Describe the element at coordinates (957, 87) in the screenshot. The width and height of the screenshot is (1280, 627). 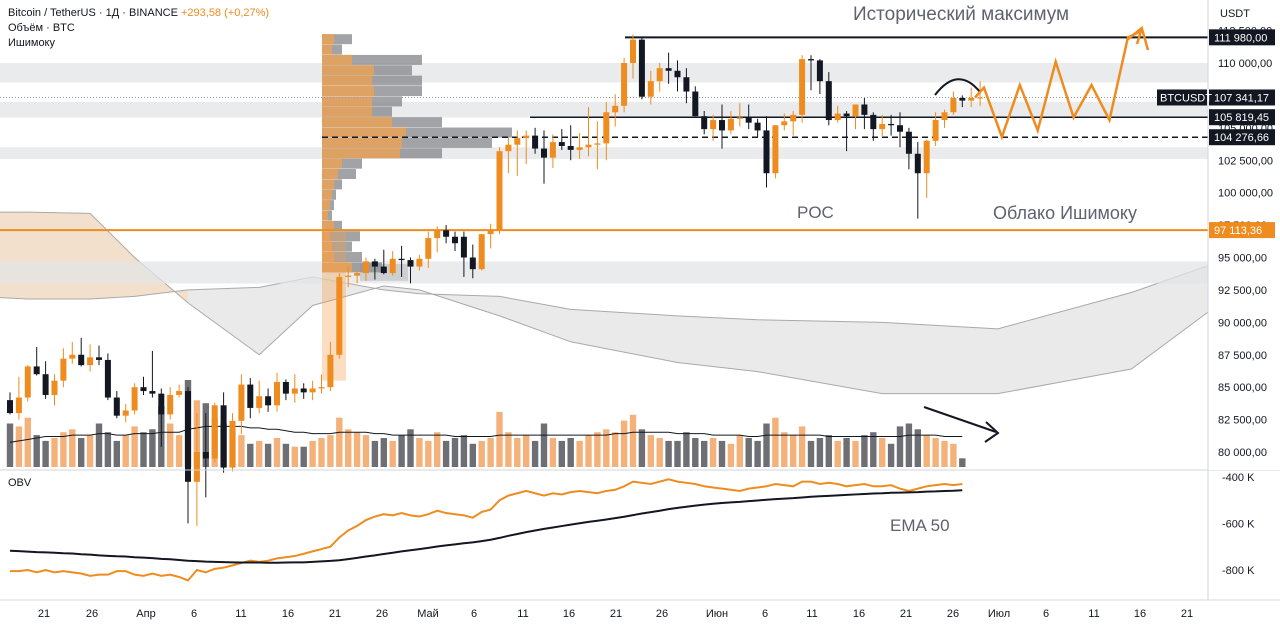
I see `rounding-top-arc` at that location.